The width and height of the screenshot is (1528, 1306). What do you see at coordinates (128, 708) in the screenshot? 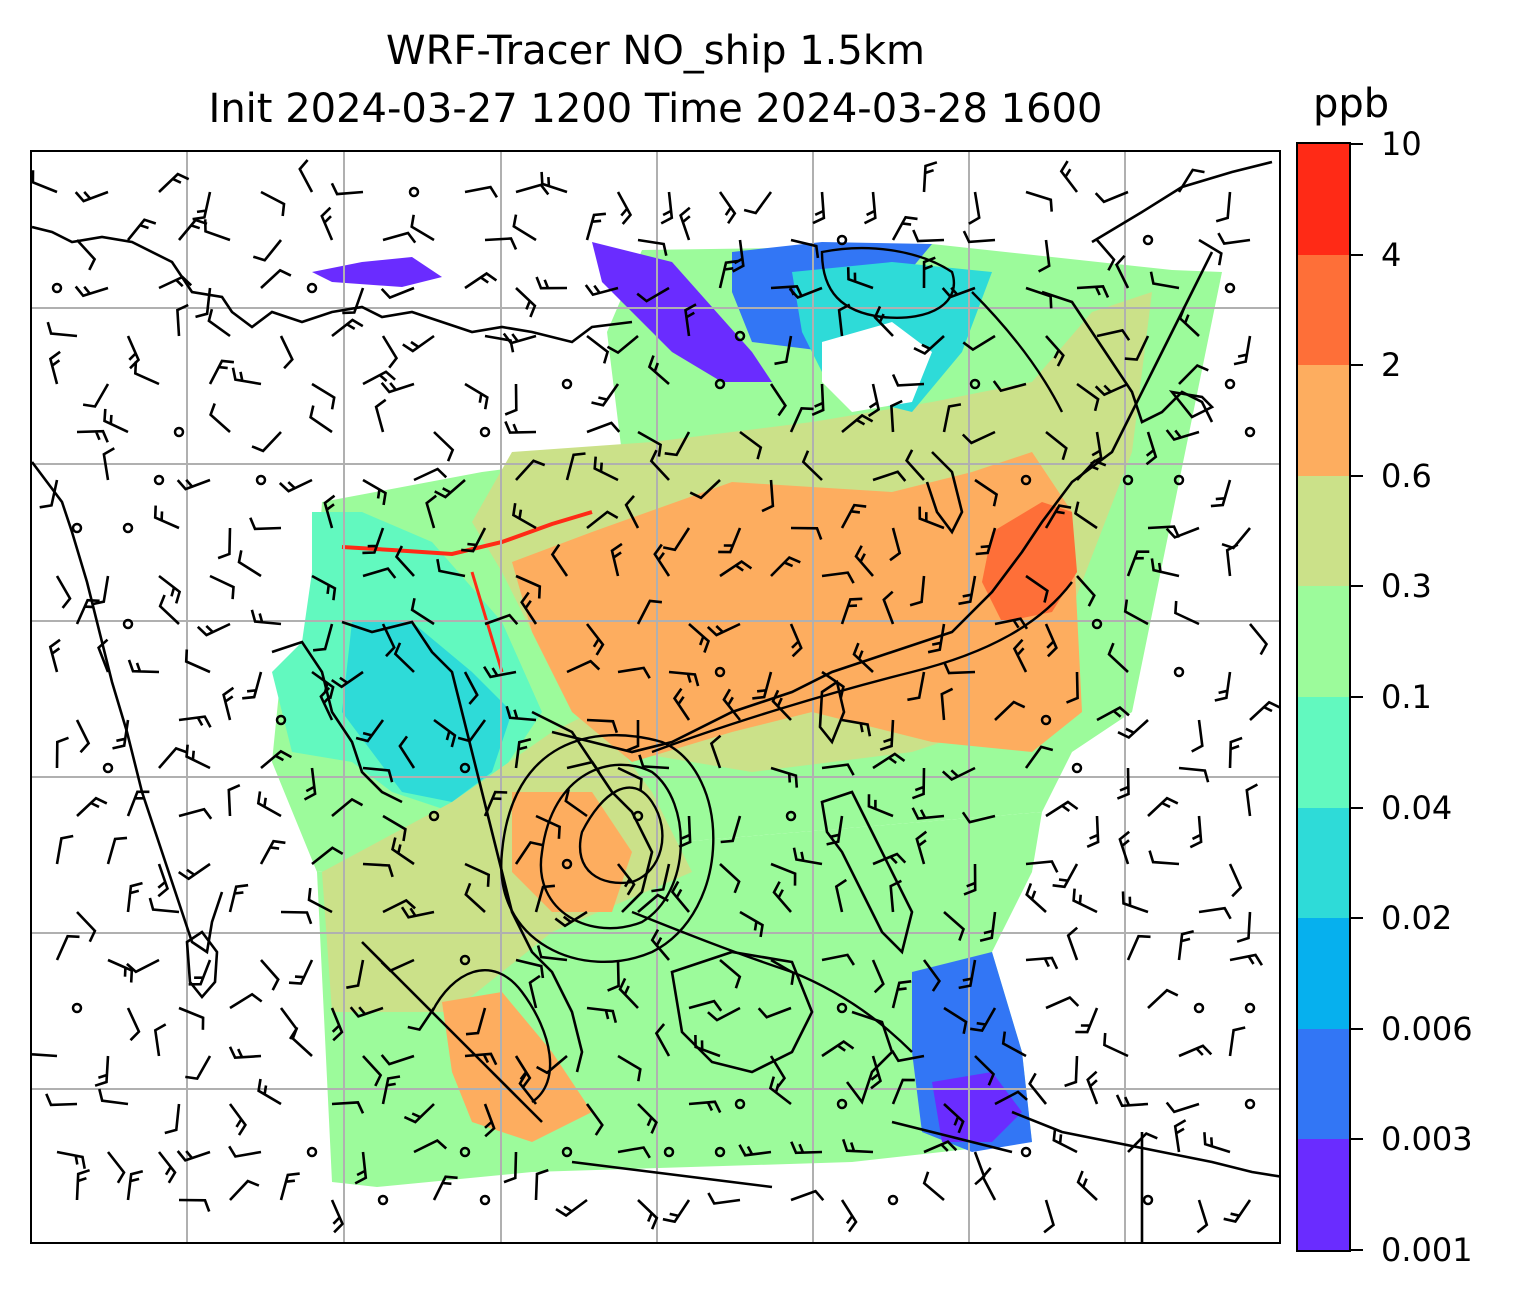
I see `coastline-india-west` at bounding box center [128, 708].